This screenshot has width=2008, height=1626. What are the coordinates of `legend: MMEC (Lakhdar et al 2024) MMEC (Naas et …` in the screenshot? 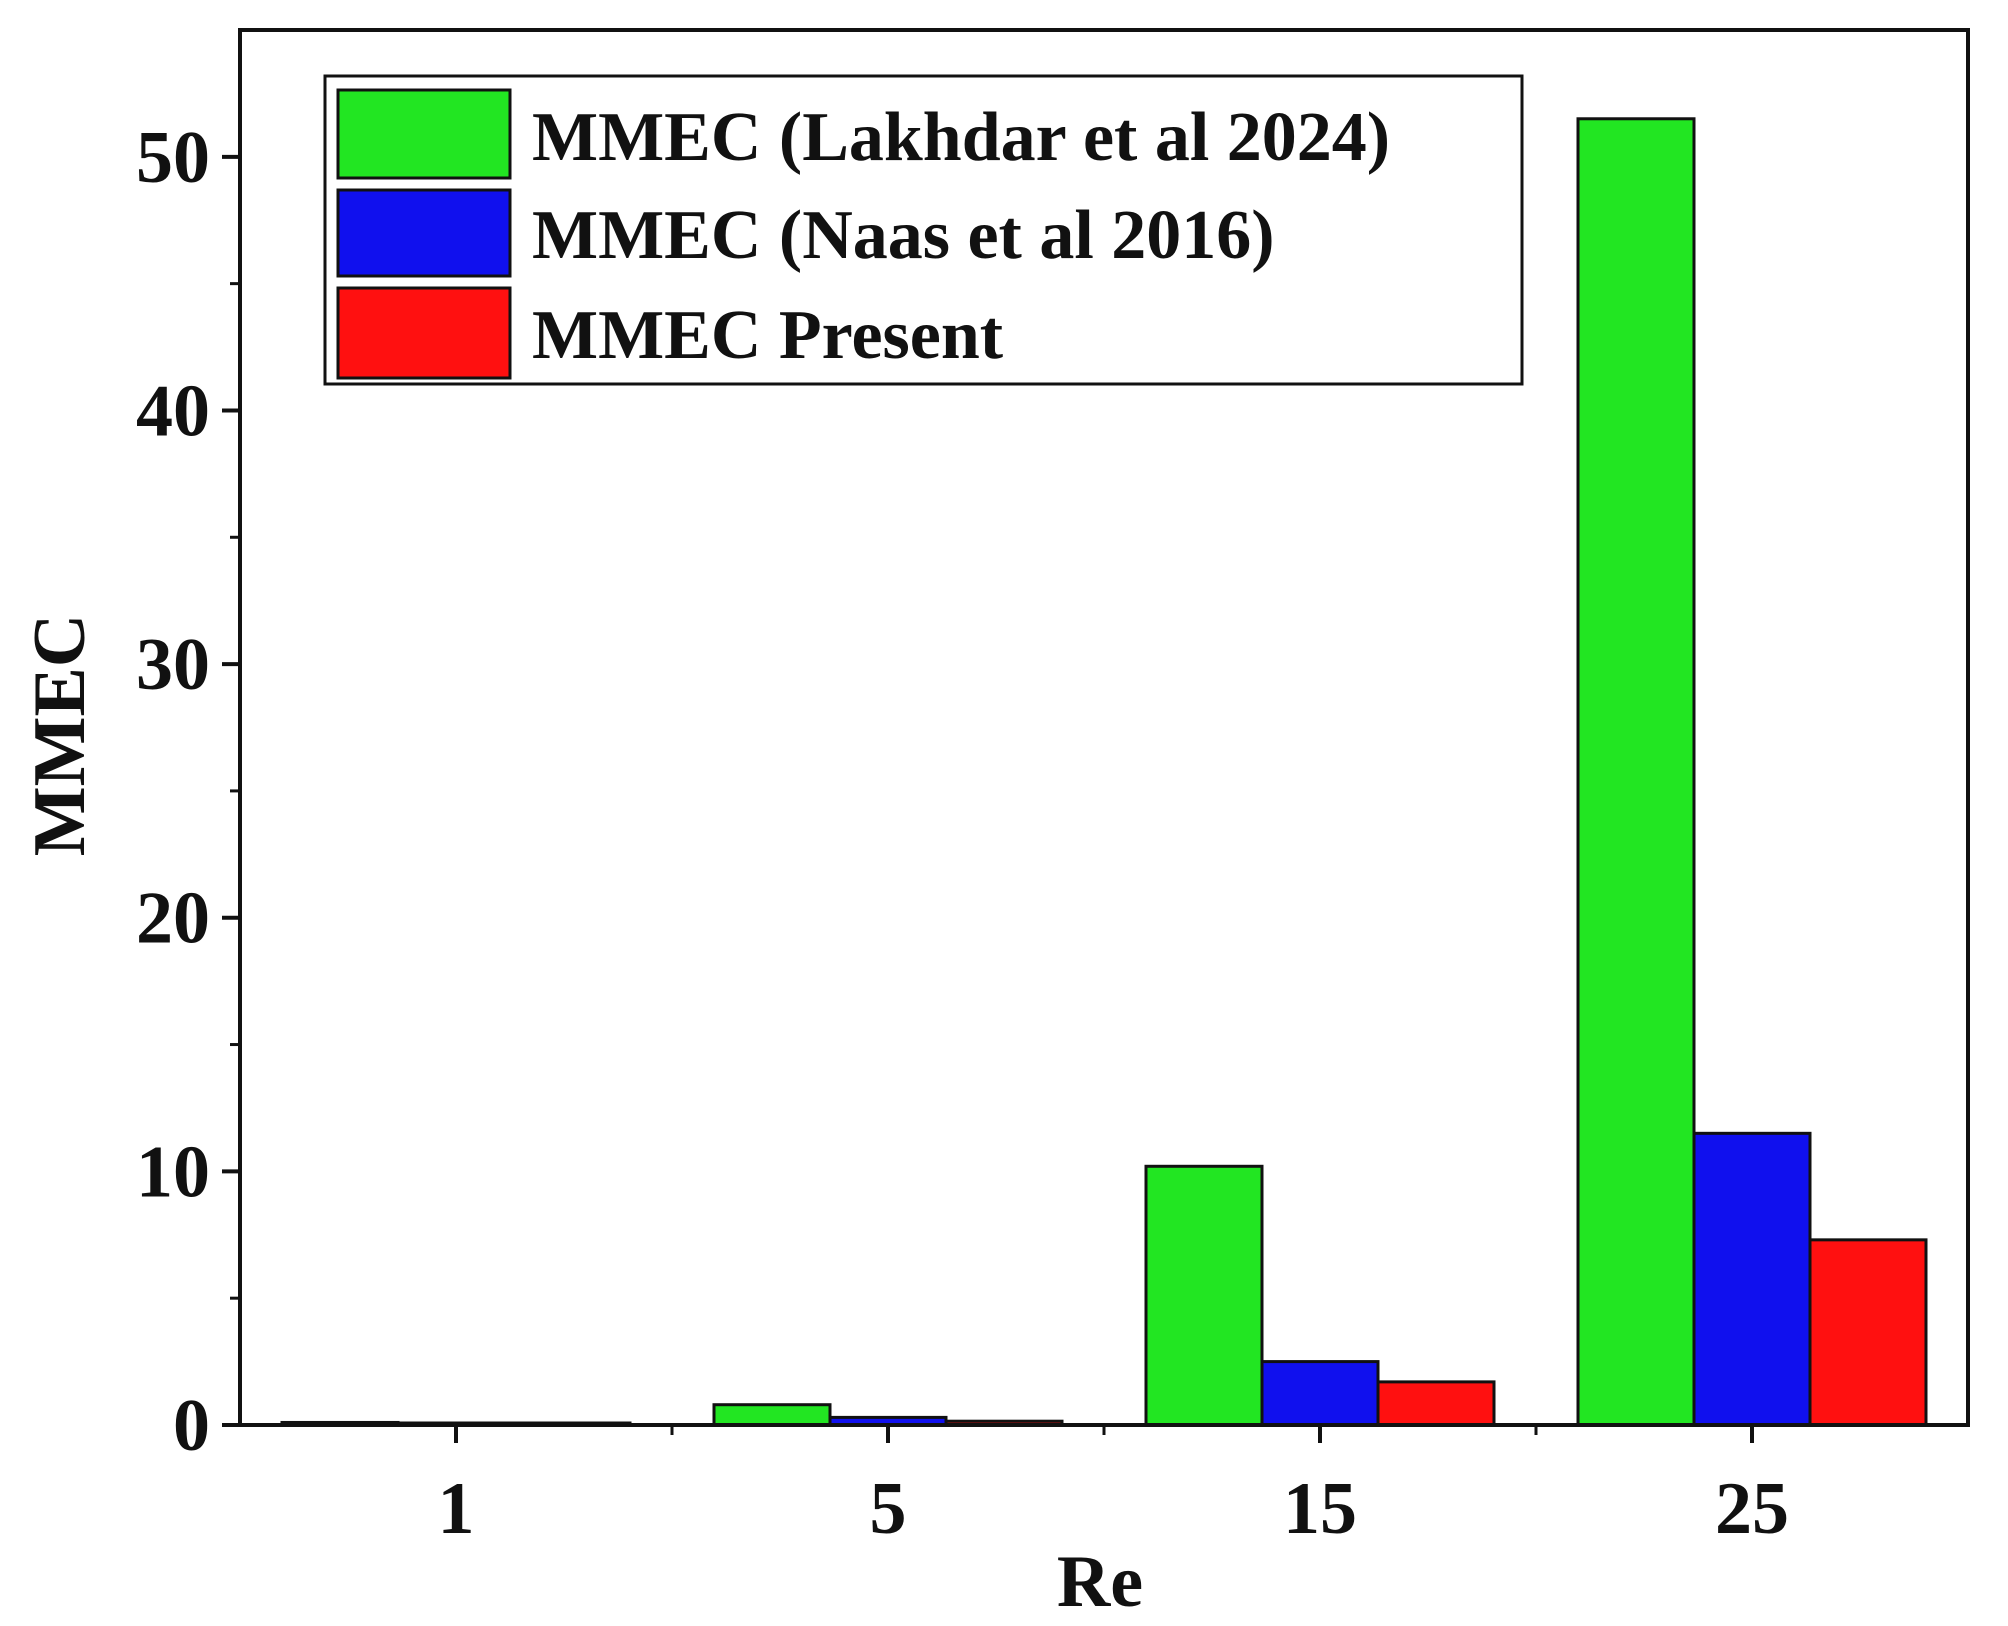 It's located at (923, 230).